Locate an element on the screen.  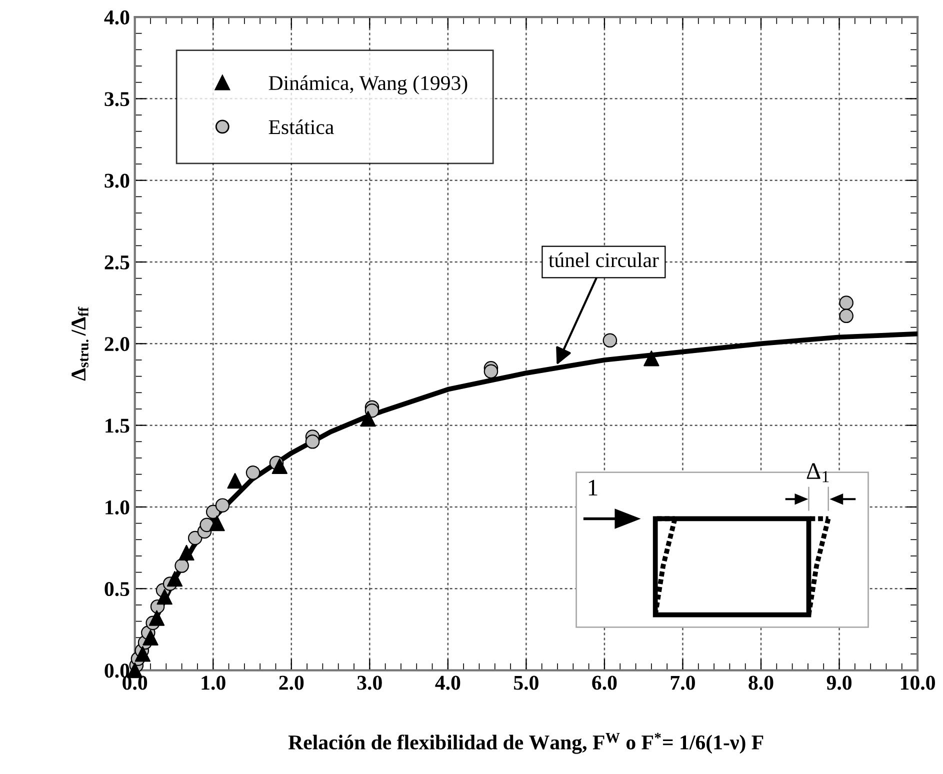
x-tick-label: 10.0 is located at coordinates (917, 683).